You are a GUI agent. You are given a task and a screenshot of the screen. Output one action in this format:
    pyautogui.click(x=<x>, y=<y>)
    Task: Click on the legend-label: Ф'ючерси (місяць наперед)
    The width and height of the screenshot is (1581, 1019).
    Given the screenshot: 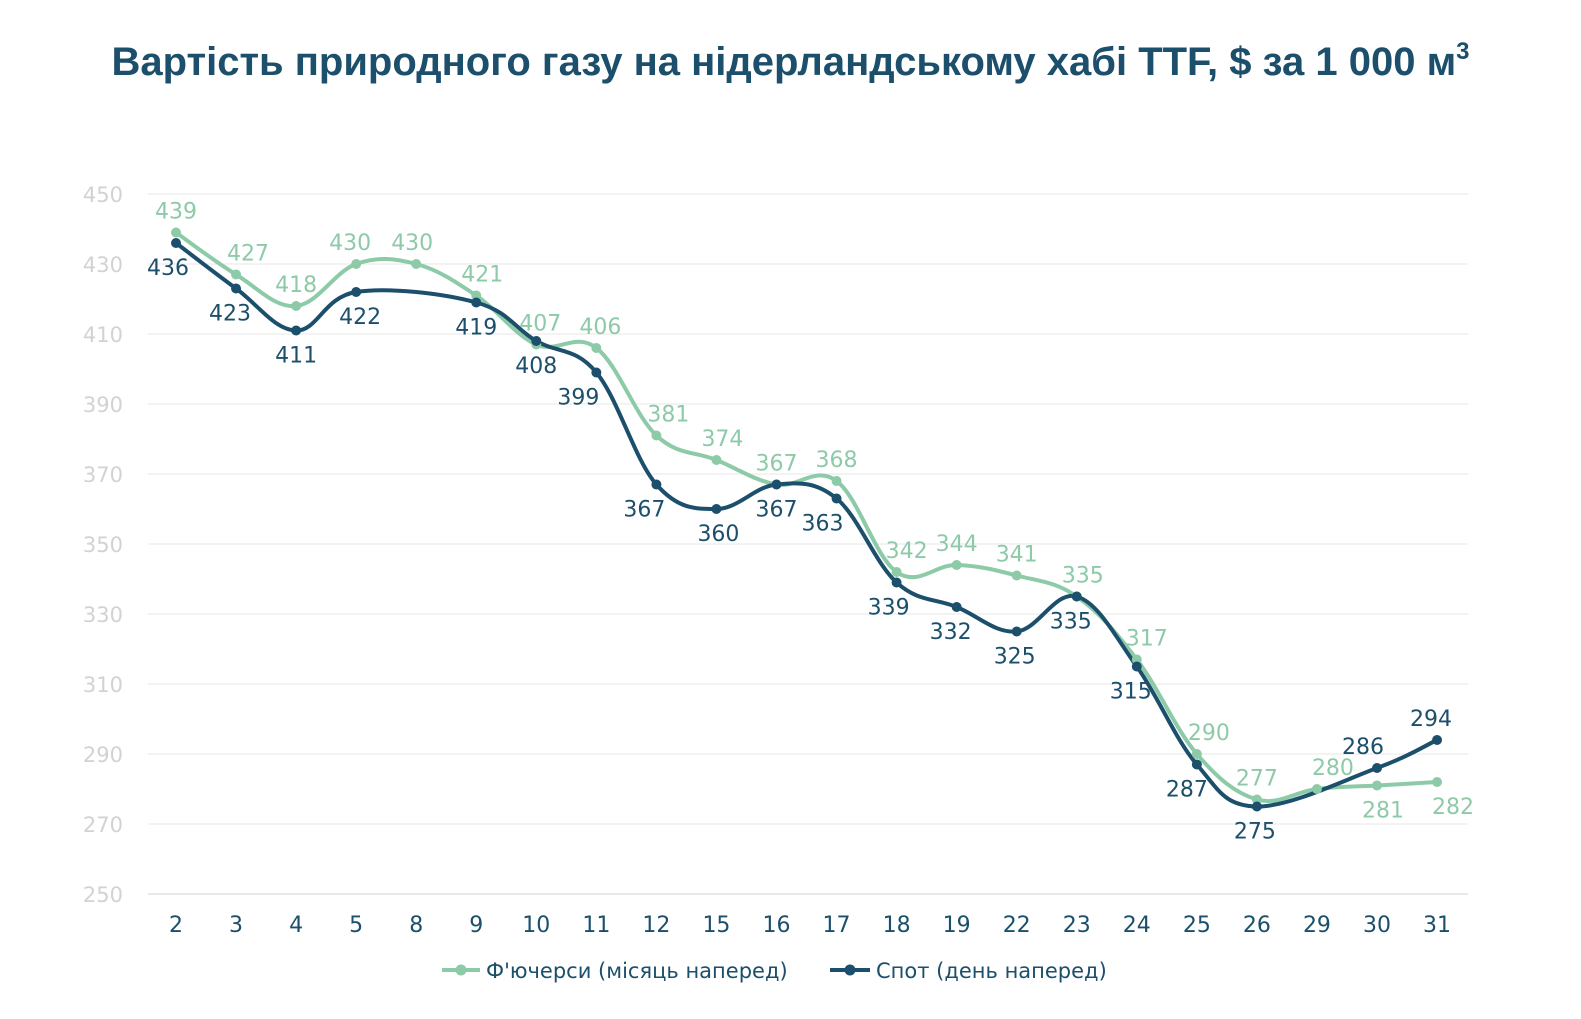 What is the action you would take?
    pyautogui.click(x=637, y=971)
    